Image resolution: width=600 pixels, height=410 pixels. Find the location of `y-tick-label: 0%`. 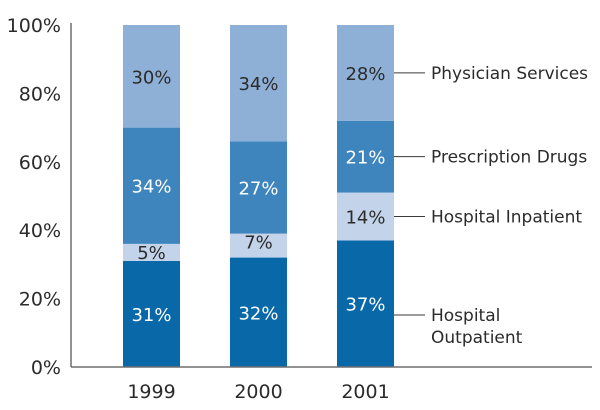

y-tick-label: 0% is located at coordinates (46, 368).